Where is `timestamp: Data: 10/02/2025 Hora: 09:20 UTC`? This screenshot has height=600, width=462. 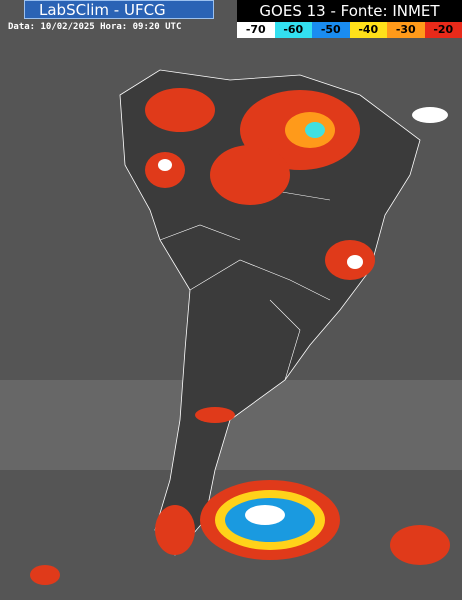
timestamp: Data: 10/02/2025 Hora: 09:20 UTC is located at coordinates (95, 27).